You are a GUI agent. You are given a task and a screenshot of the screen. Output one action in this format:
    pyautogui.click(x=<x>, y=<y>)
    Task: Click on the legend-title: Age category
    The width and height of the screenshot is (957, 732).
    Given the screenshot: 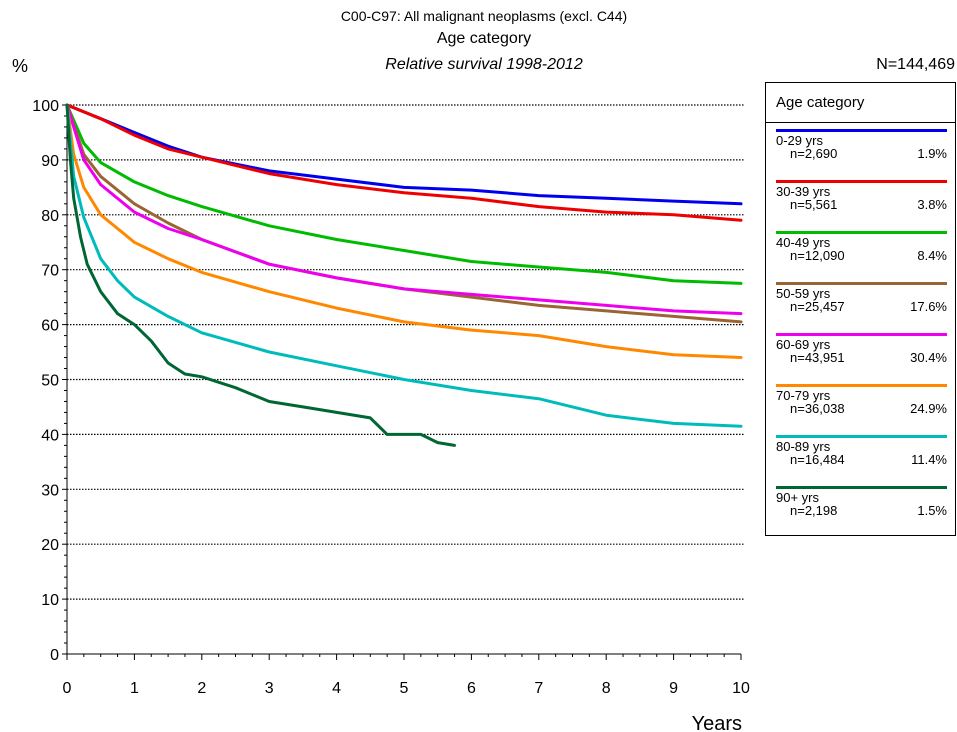 What is the action you would take?
    pyautogui.click(x=860, y=103)
    